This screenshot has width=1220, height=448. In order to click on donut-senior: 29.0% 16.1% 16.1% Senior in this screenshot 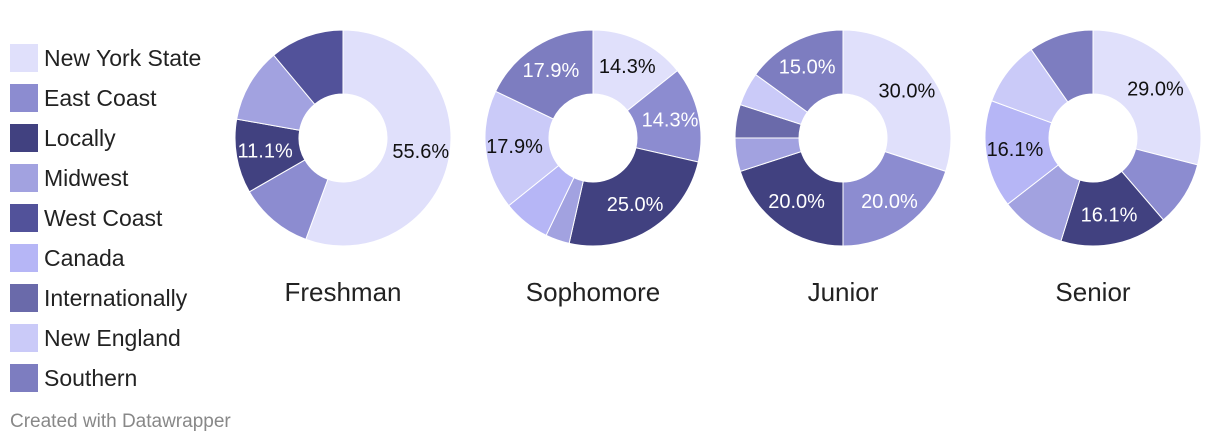, I will do `click(1093, 168)`.